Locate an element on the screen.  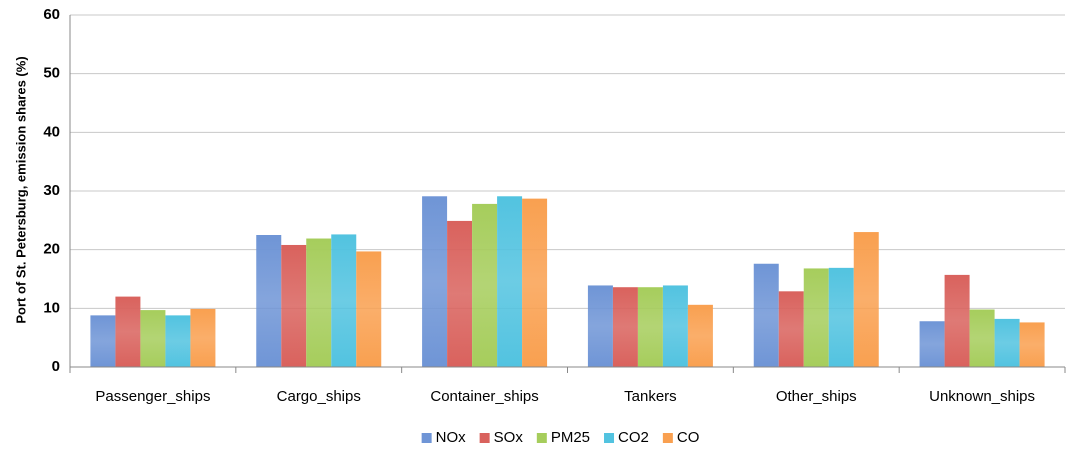
y-tick-label: 10 is located at coordinates (51, 307).